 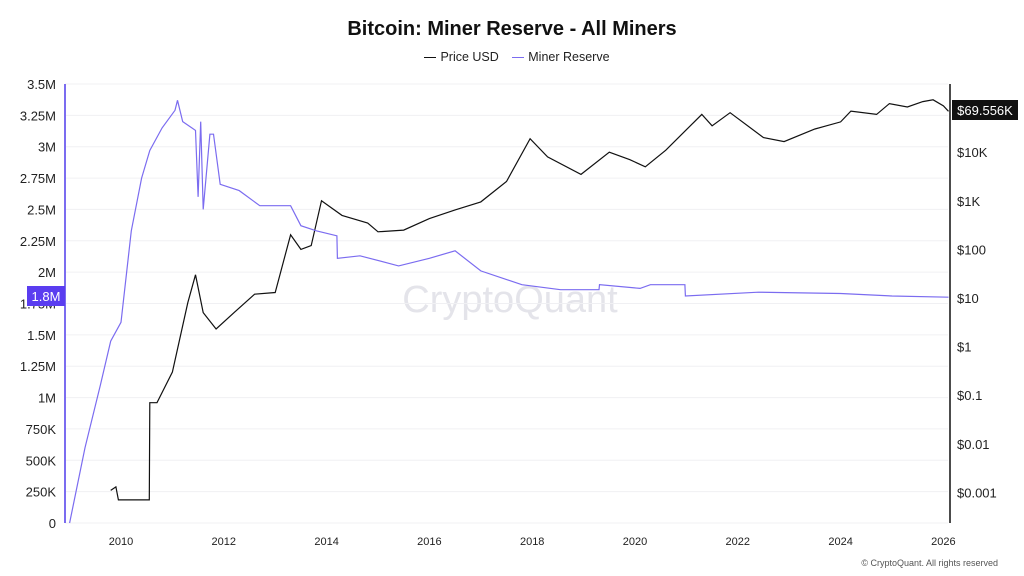 What do you see at coordinates (510, 300) in the screenshot?
I see `watermark: CryptoQuant` at bounding box center [510, 300].